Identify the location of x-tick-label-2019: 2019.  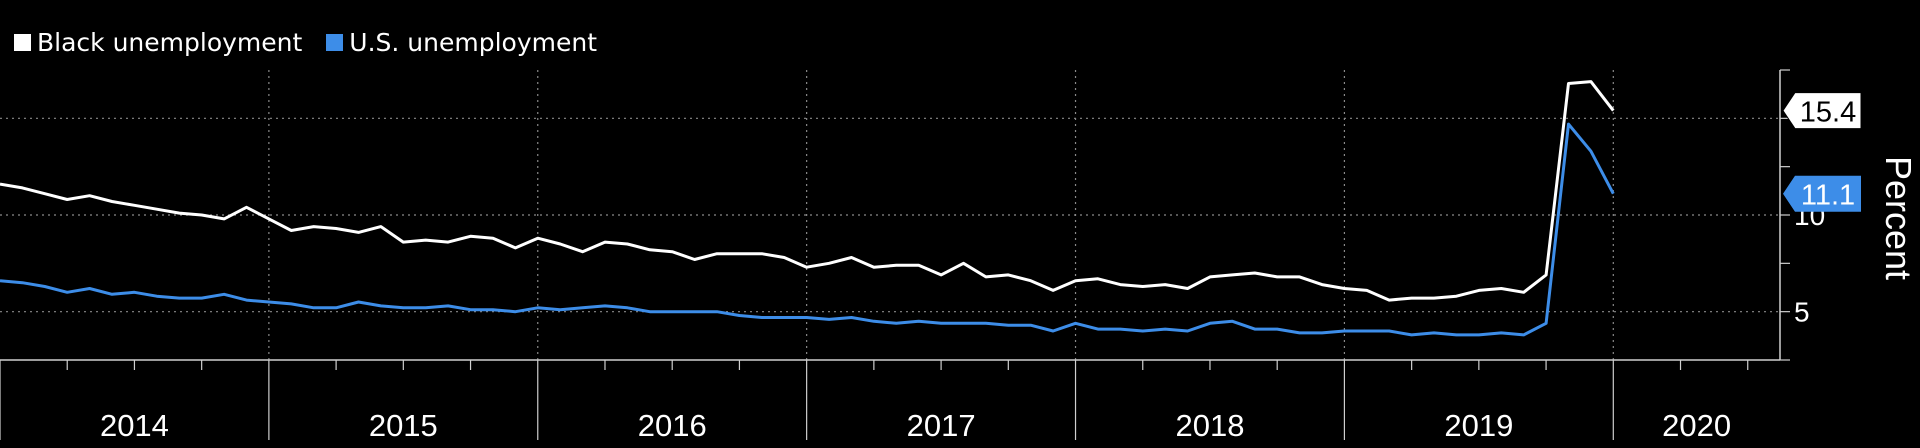
(1478, 425).